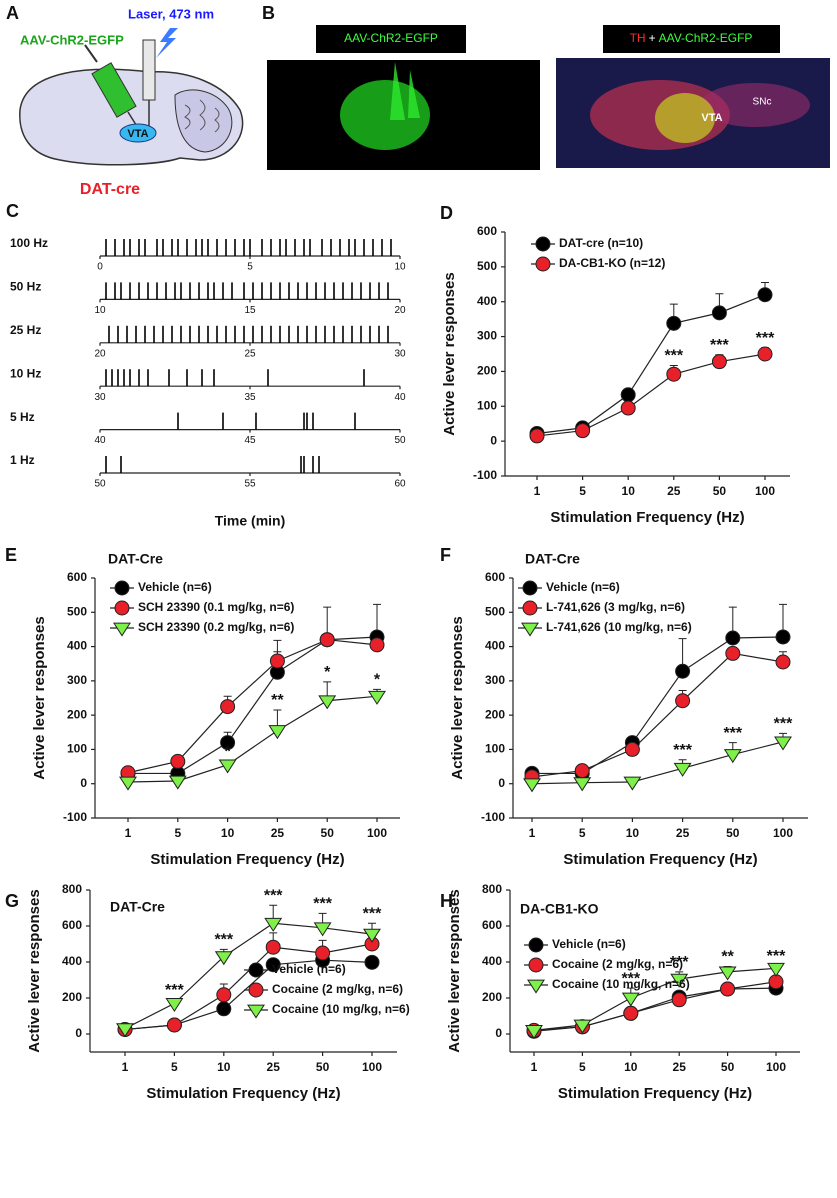  Describe the element at coordinates (75, 817) in the screenshot. I see `y-tick-label: -100` at that location.